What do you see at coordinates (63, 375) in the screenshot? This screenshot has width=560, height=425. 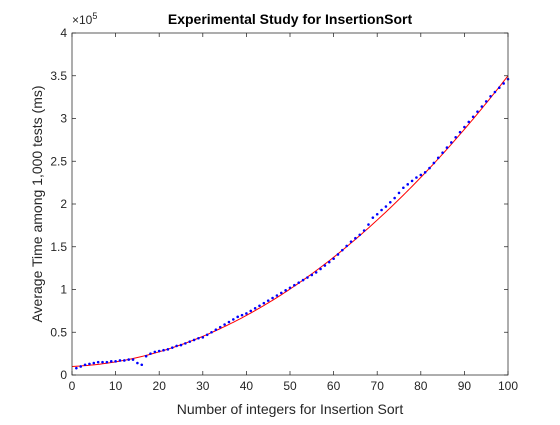 I see `y-tick-label: 0` at bounding box center [63, 375].